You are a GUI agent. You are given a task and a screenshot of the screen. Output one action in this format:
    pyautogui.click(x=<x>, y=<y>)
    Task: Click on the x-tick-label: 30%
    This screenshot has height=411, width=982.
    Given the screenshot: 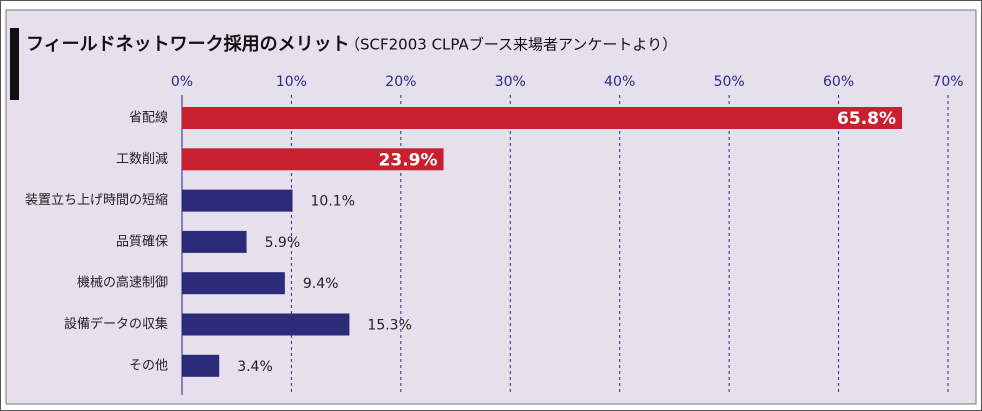 What is the action you would take?
    pyautogui.click(x=510, y=82)
    